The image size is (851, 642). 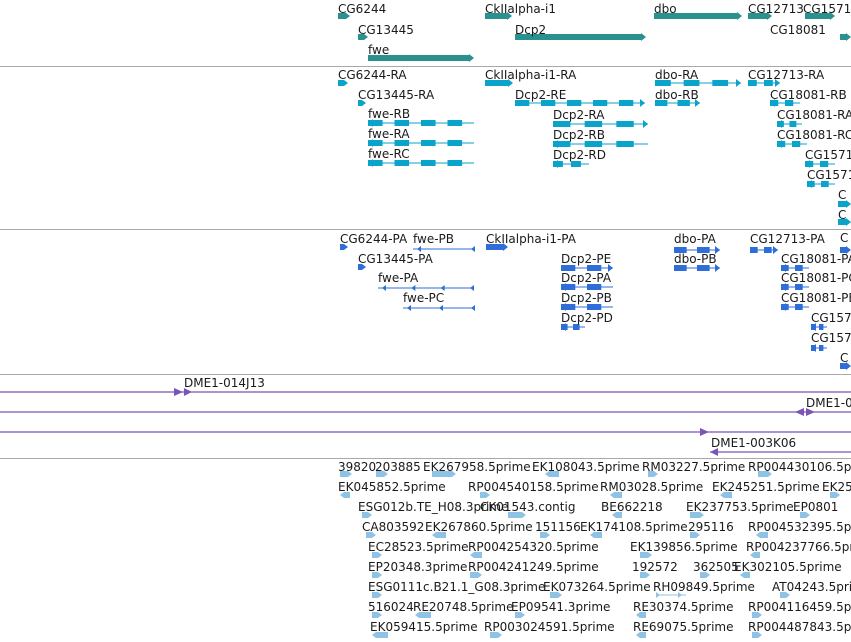 I want to click on gene-label: CG13445, so click(x=386, y=30).